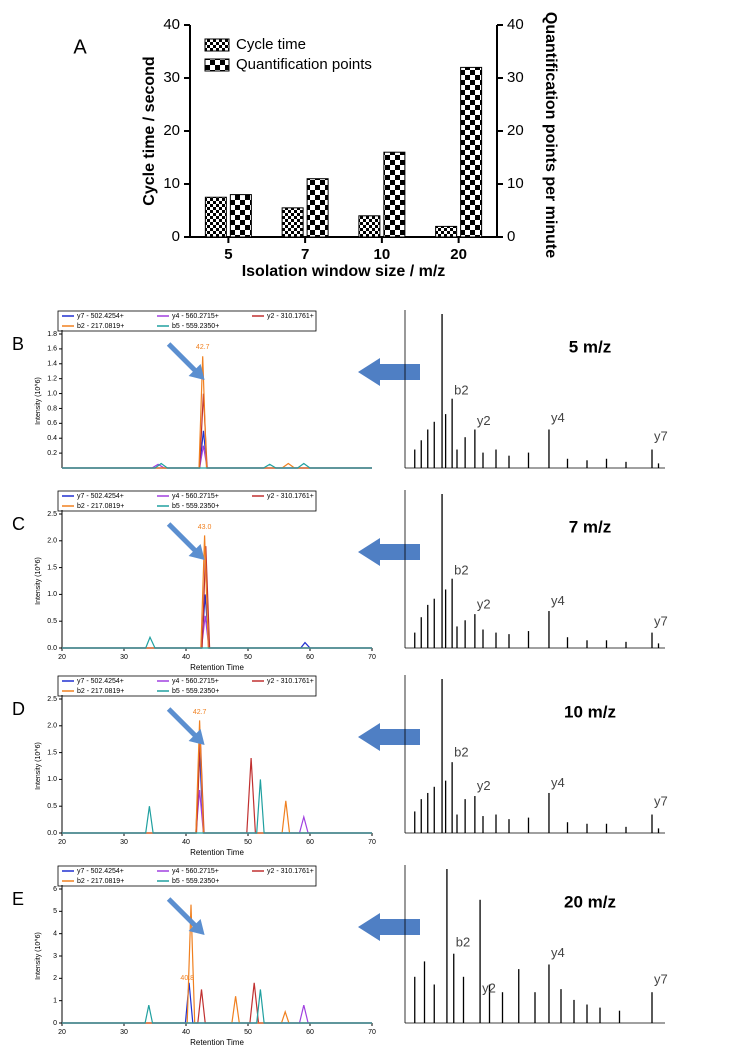  I want to click on y-tick-label: 20, so click(171, 130).